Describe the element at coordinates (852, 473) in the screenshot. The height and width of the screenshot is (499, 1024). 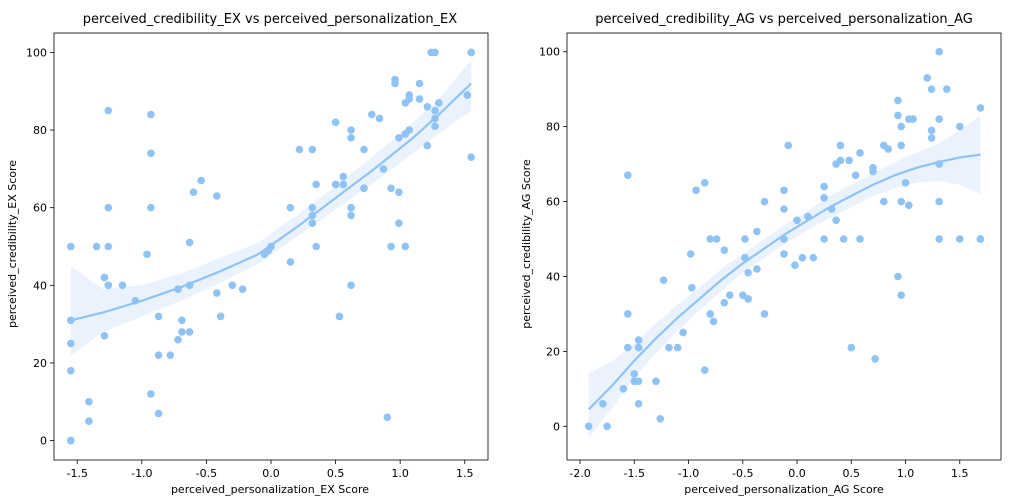
I see `x-tick-label: 0.5` at that location.